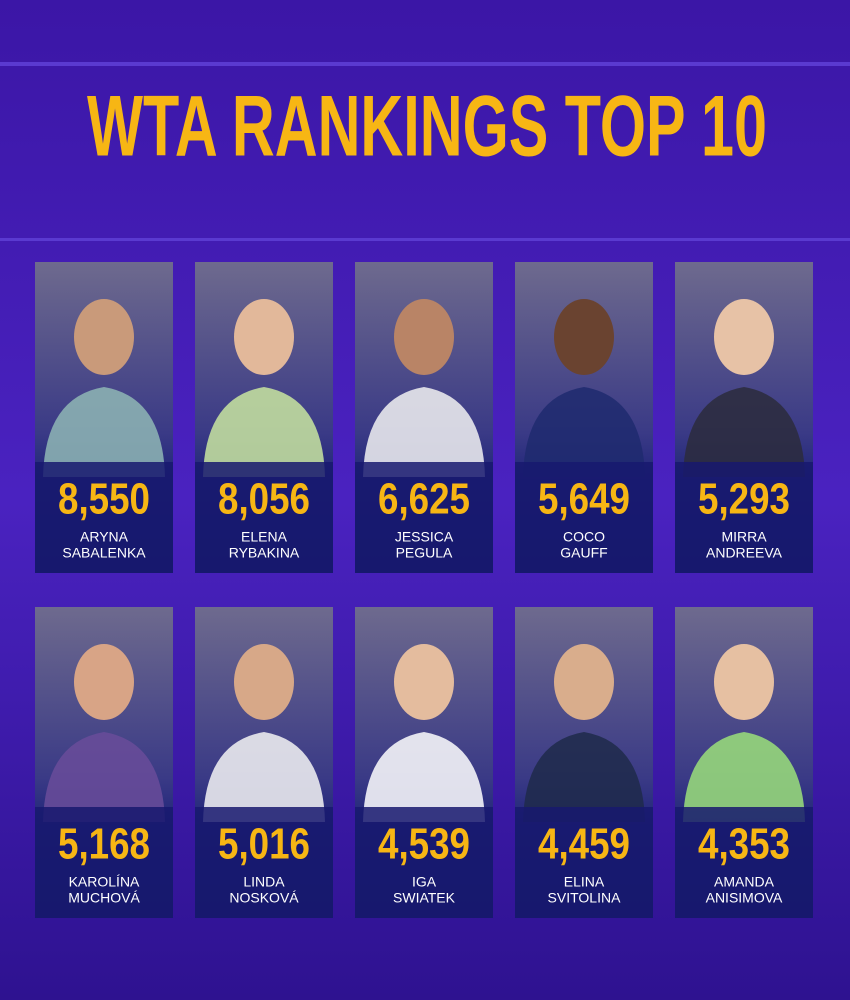  I want to click on points: 8,550, so click(104, 499).